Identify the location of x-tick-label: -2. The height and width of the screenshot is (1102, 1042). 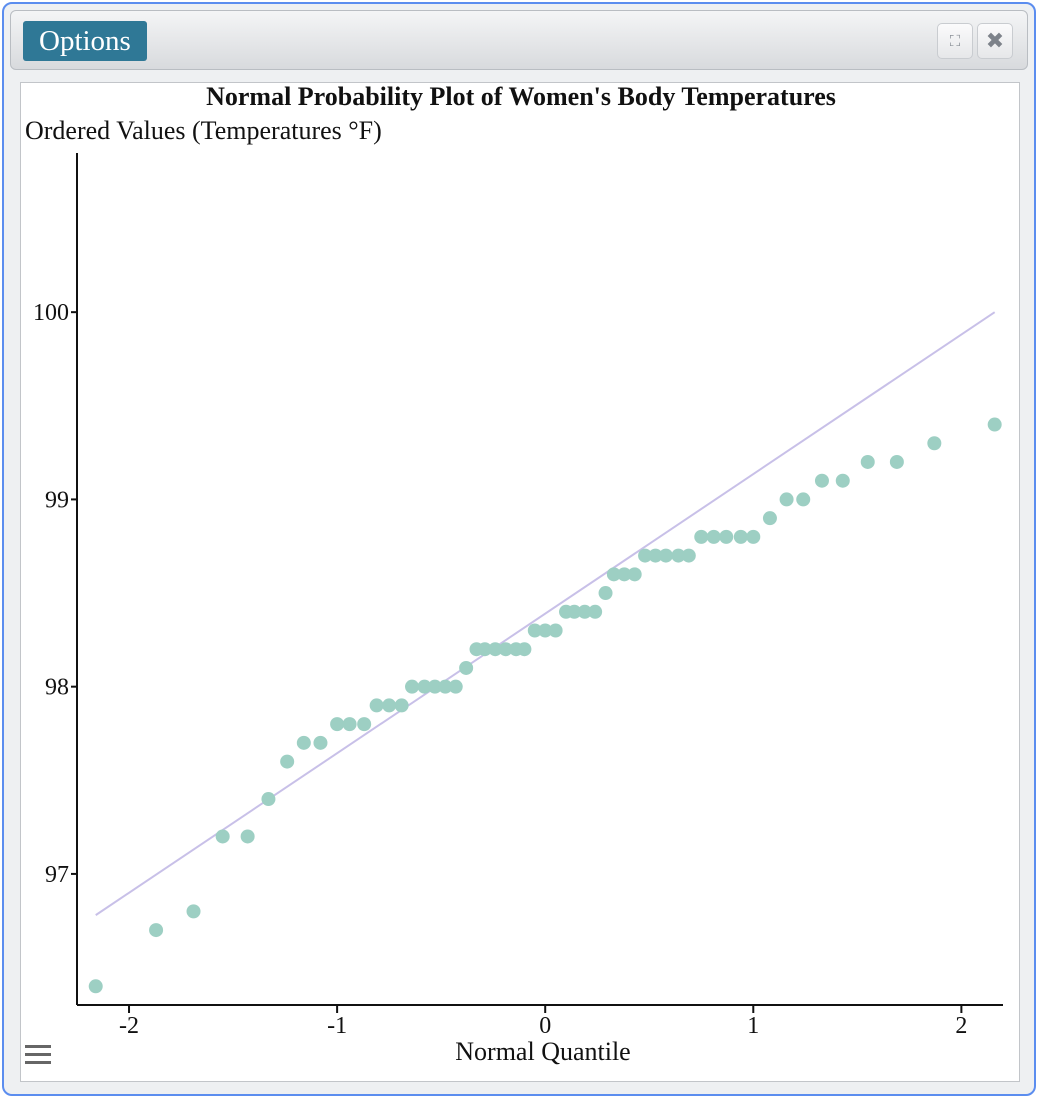
(129, 1026).